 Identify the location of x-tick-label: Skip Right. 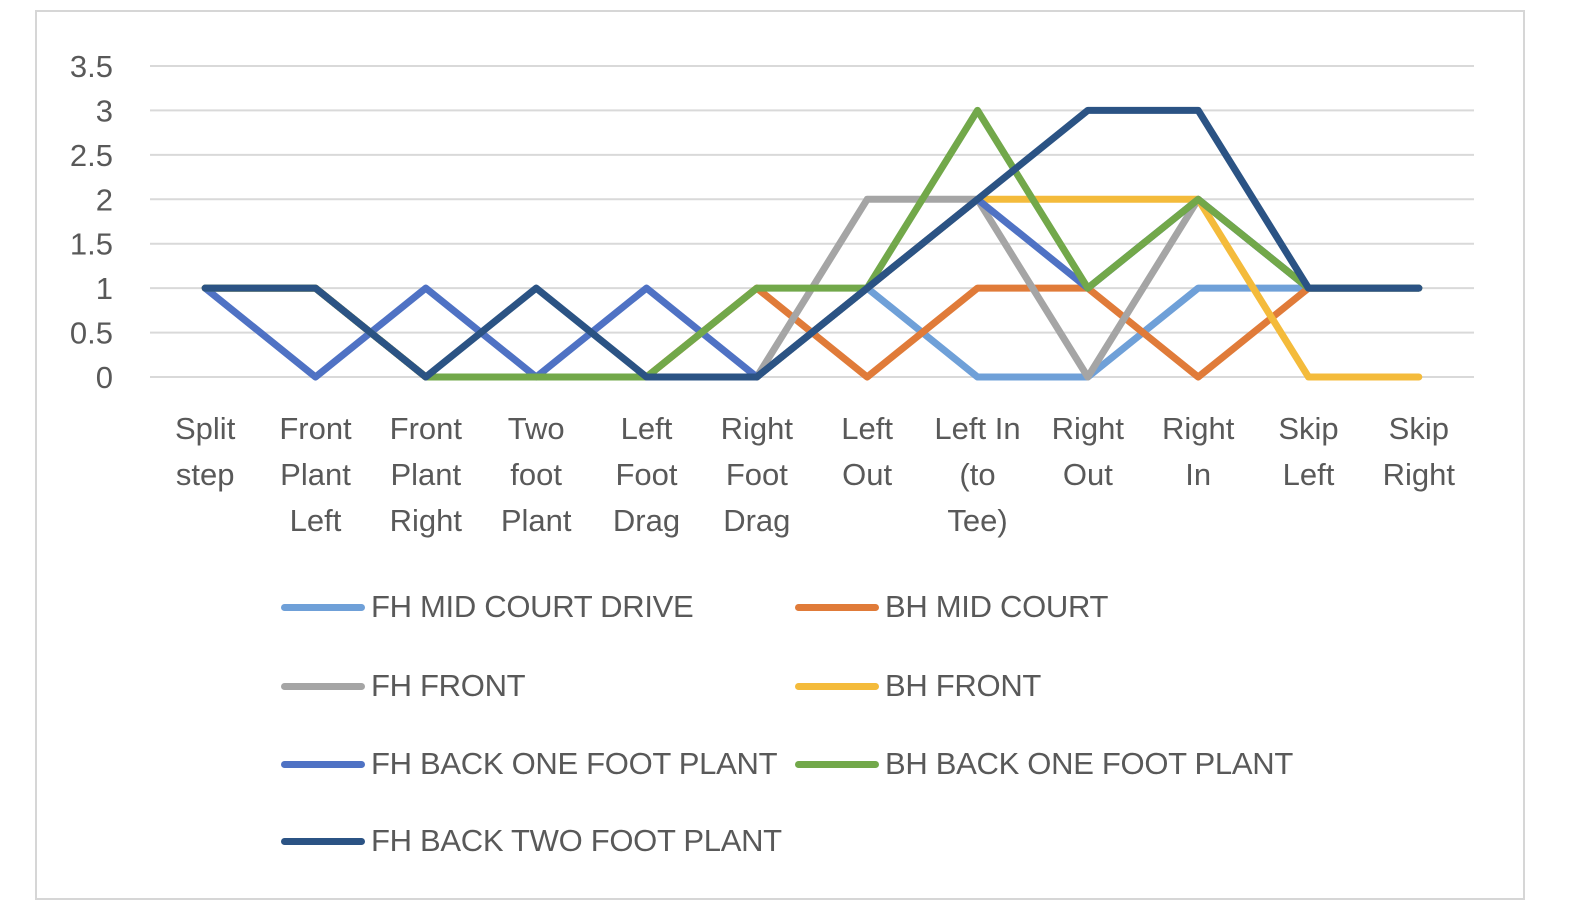
(1419, 451).